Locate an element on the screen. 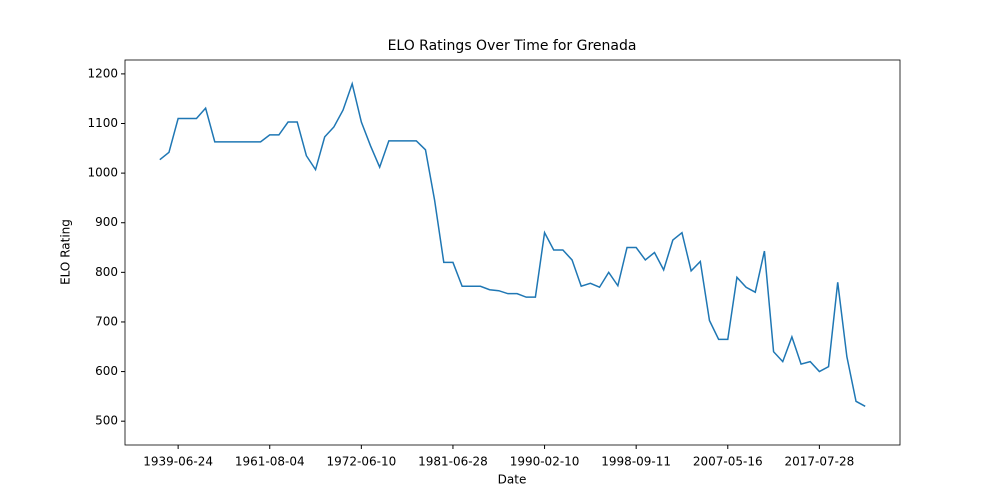  x-tick-label: 1939-06-24 is located at coordinates (178, 462).